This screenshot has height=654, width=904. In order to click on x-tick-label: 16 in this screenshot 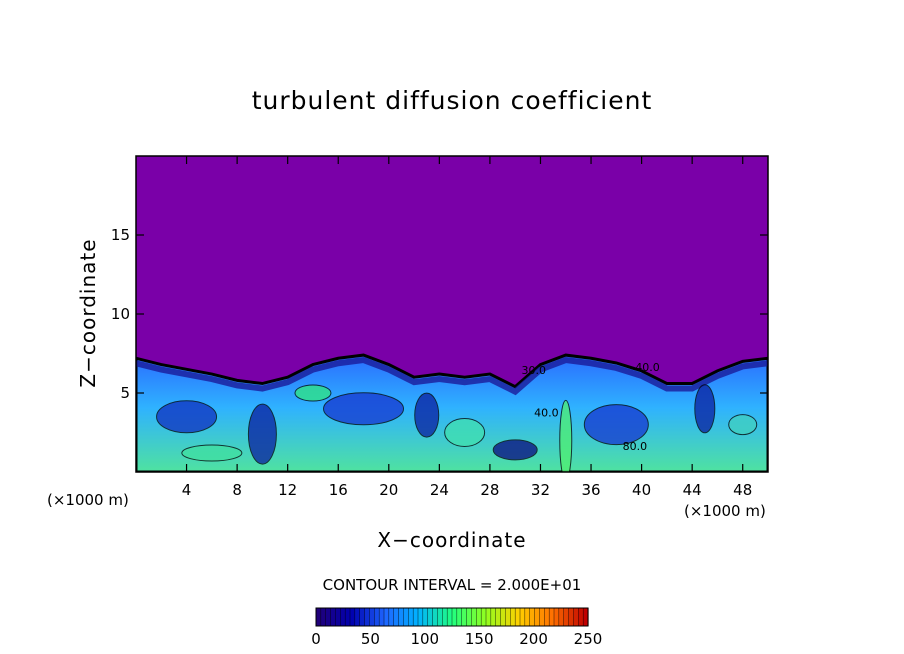, I will do `click(338, 490)`.